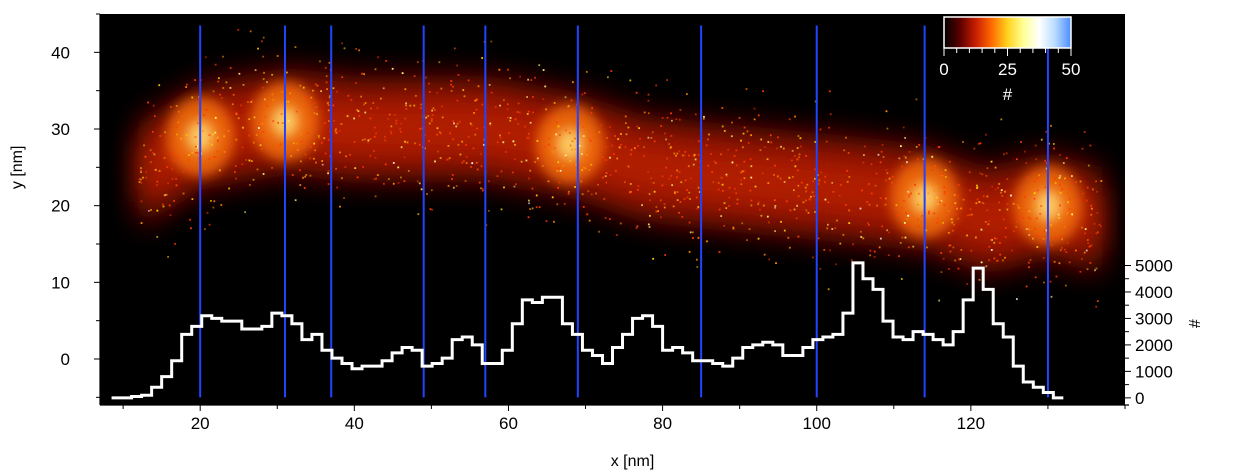 Image resolution: width=1236 pixels, height=470 pixels. I want to click on colorbar-tick-label: 50, so click(1071, 69).